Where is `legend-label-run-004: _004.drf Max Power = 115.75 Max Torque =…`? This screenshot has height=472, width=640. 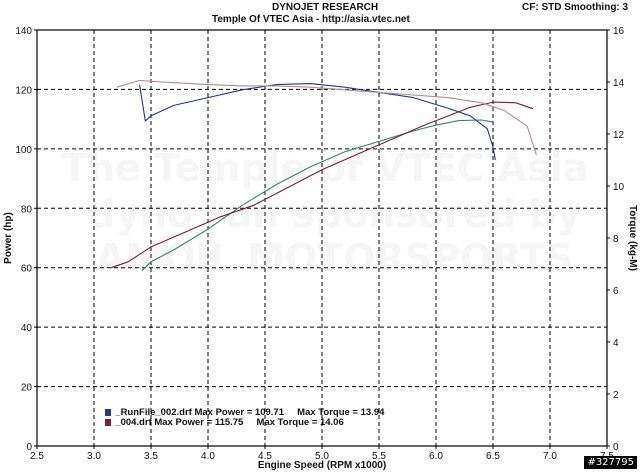 legend-label-run-004: _004.drf Max Power = 115.75 Max Torque =… is located at coordinates (229, 422).